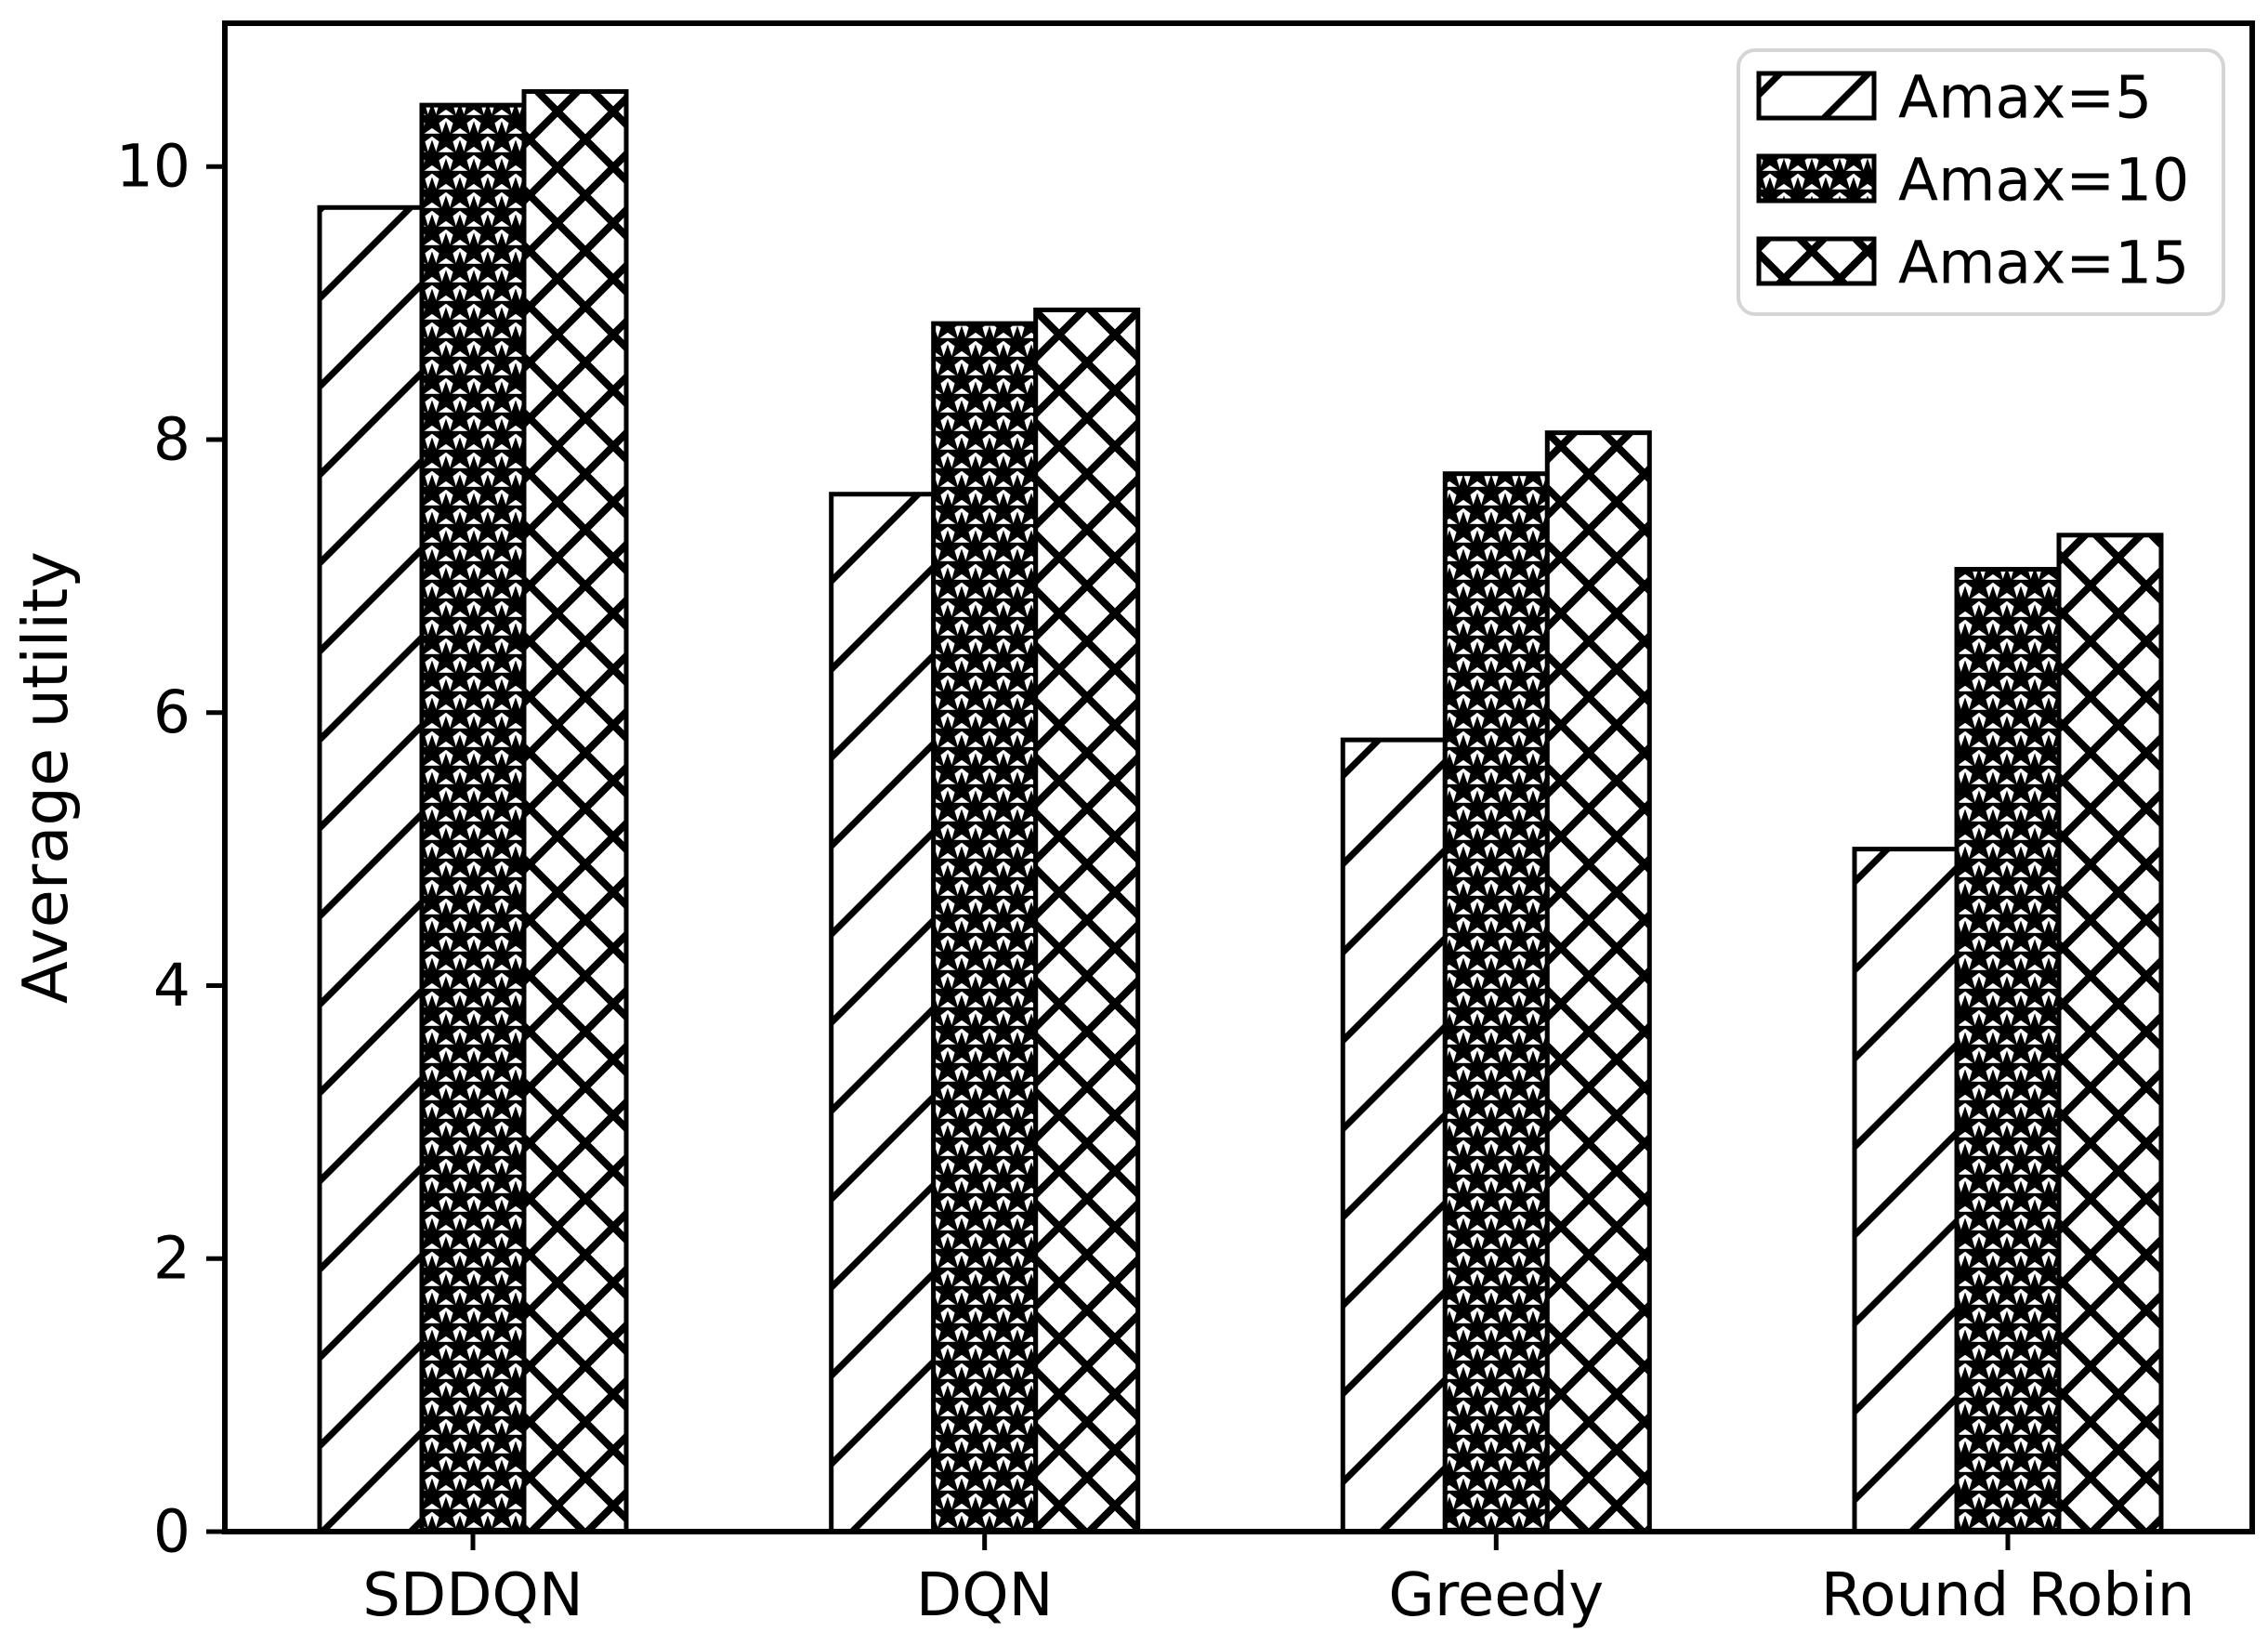 The height and width of the screenshot is (1645, 2268). What do you see at coordinates (1496, 1003) in the screenshot?
I see `bar-greedy-amax=10` at bounding box center [1496, 1003].